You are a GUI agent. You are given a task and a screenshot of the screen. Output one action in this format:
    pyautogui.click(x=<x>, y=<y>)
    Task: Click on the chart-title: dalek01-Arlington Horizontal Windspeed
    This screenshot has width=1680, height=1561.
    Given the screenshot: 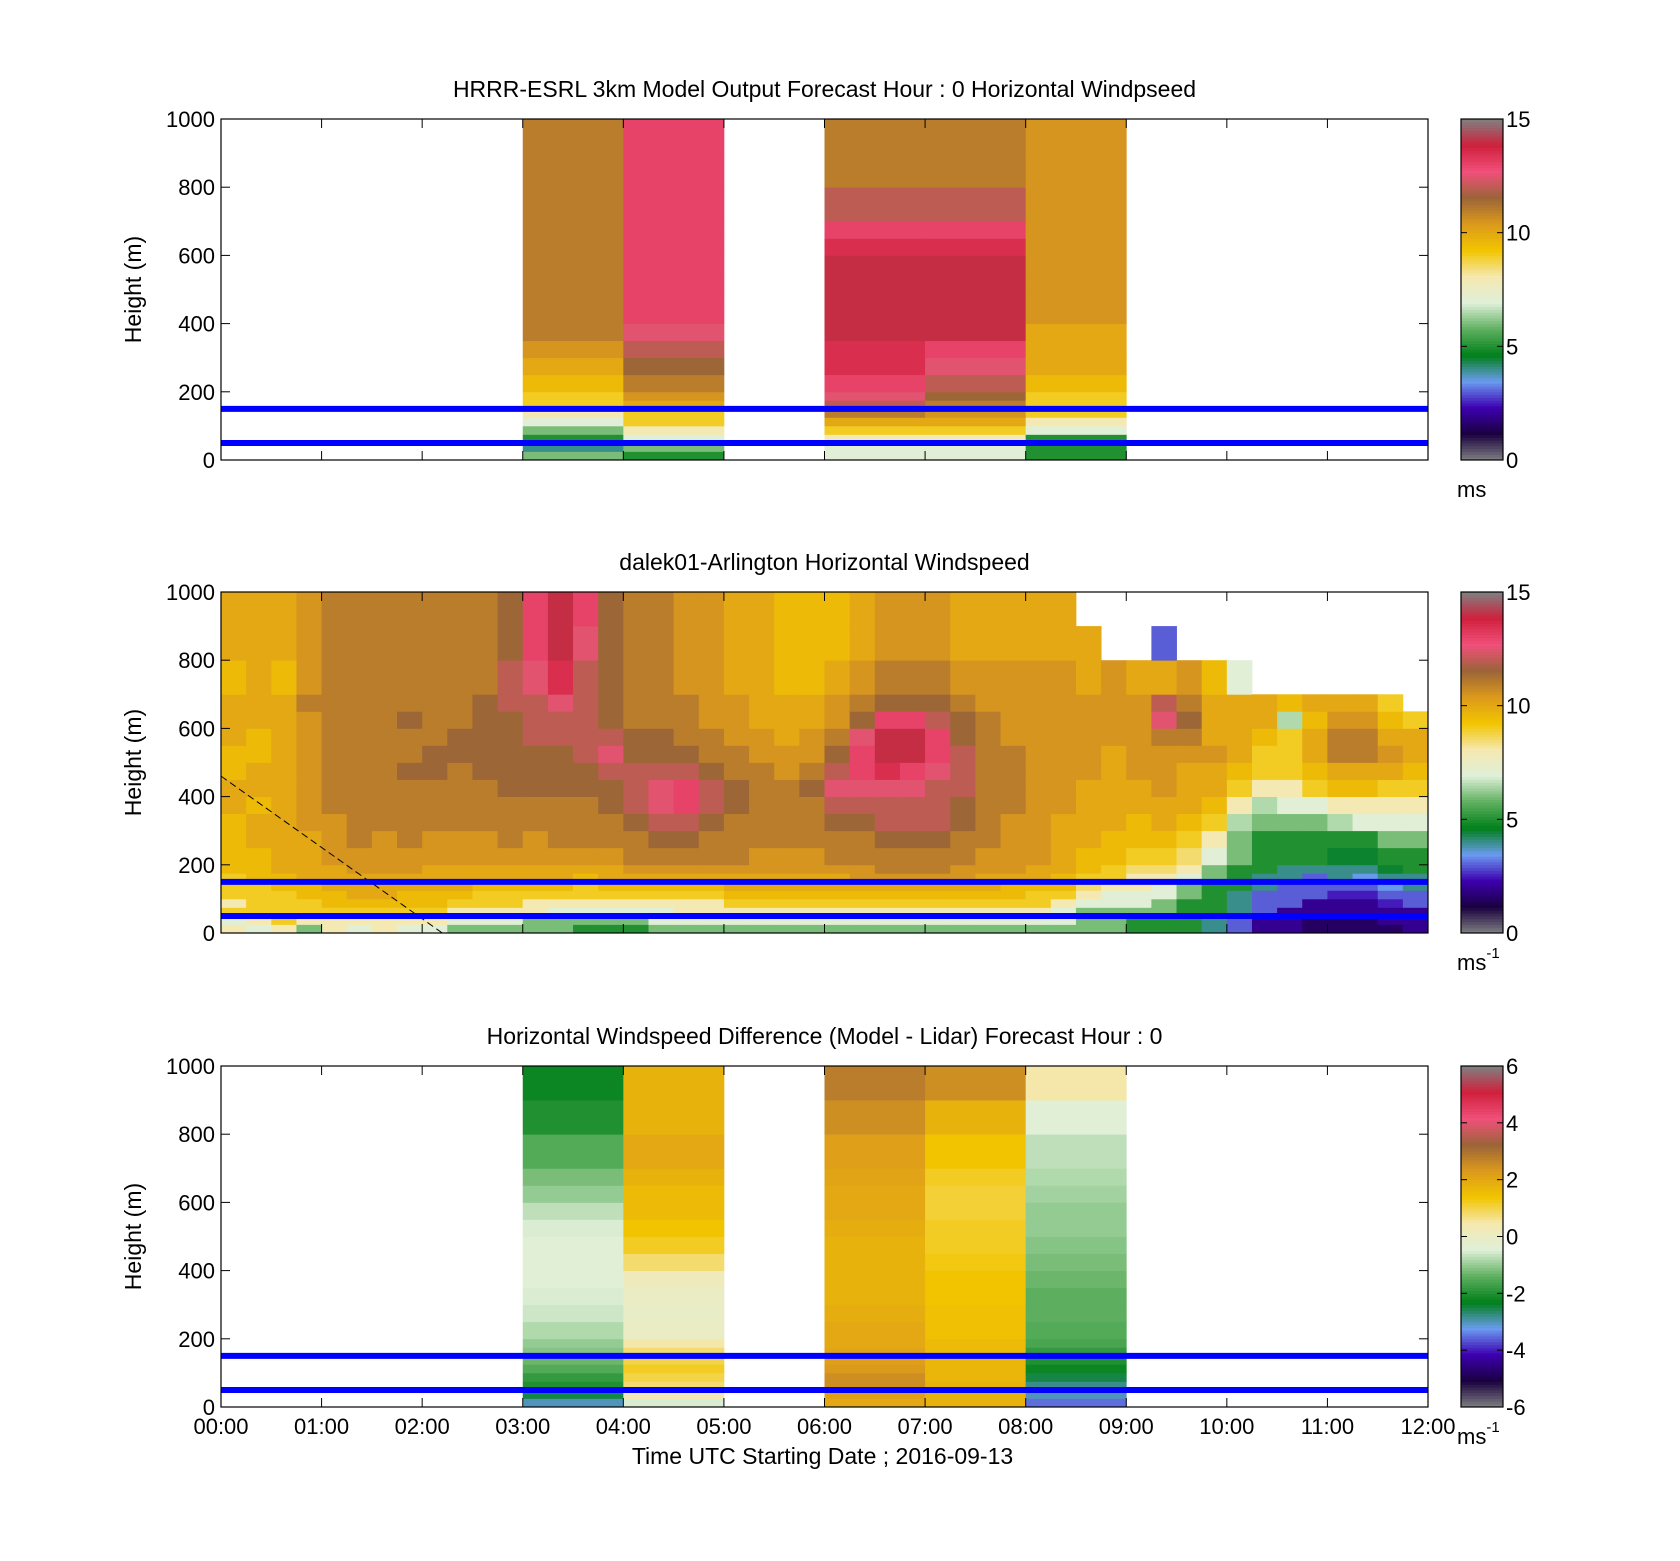 What is the action you would take?
    pyautogui.click(x=824, y=562)
    